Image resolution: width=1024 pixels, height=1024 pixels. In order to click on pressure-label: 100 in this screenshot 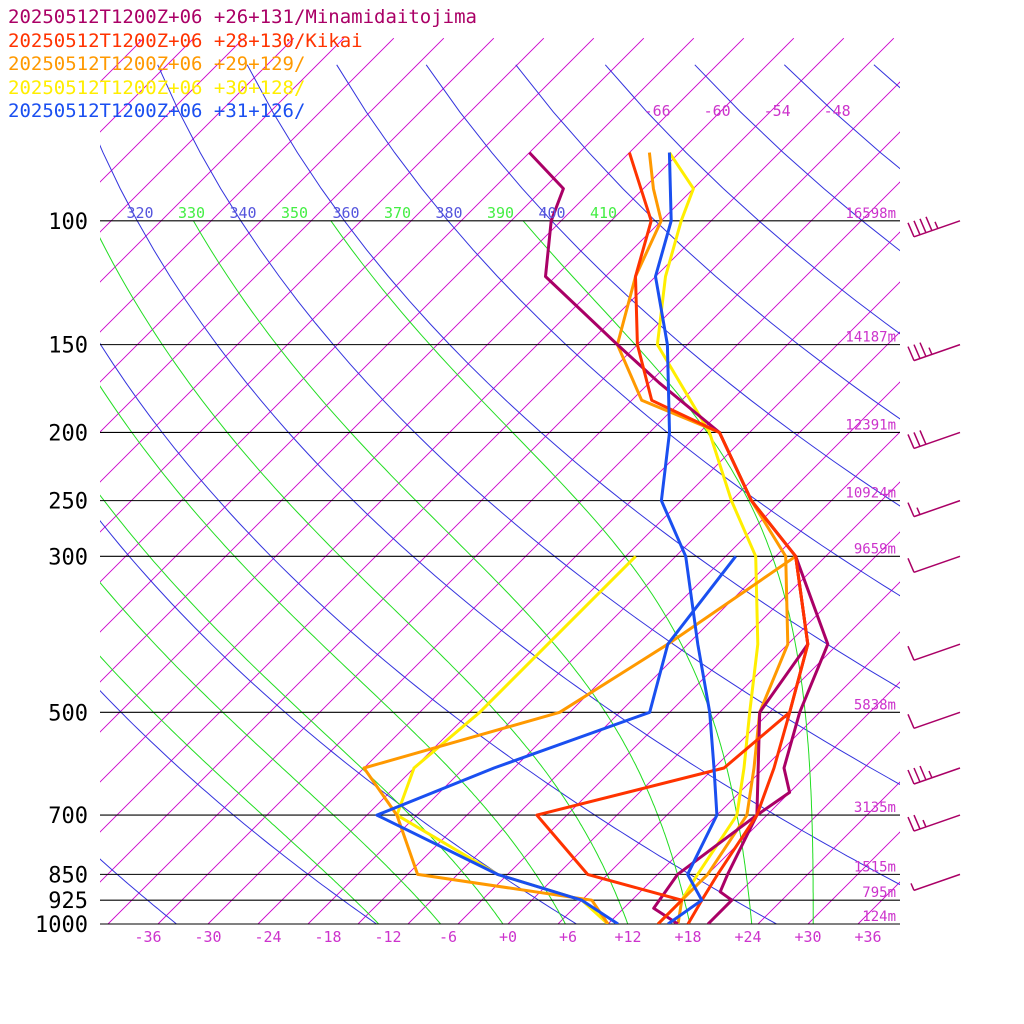, I will do `click(68, 222)`.